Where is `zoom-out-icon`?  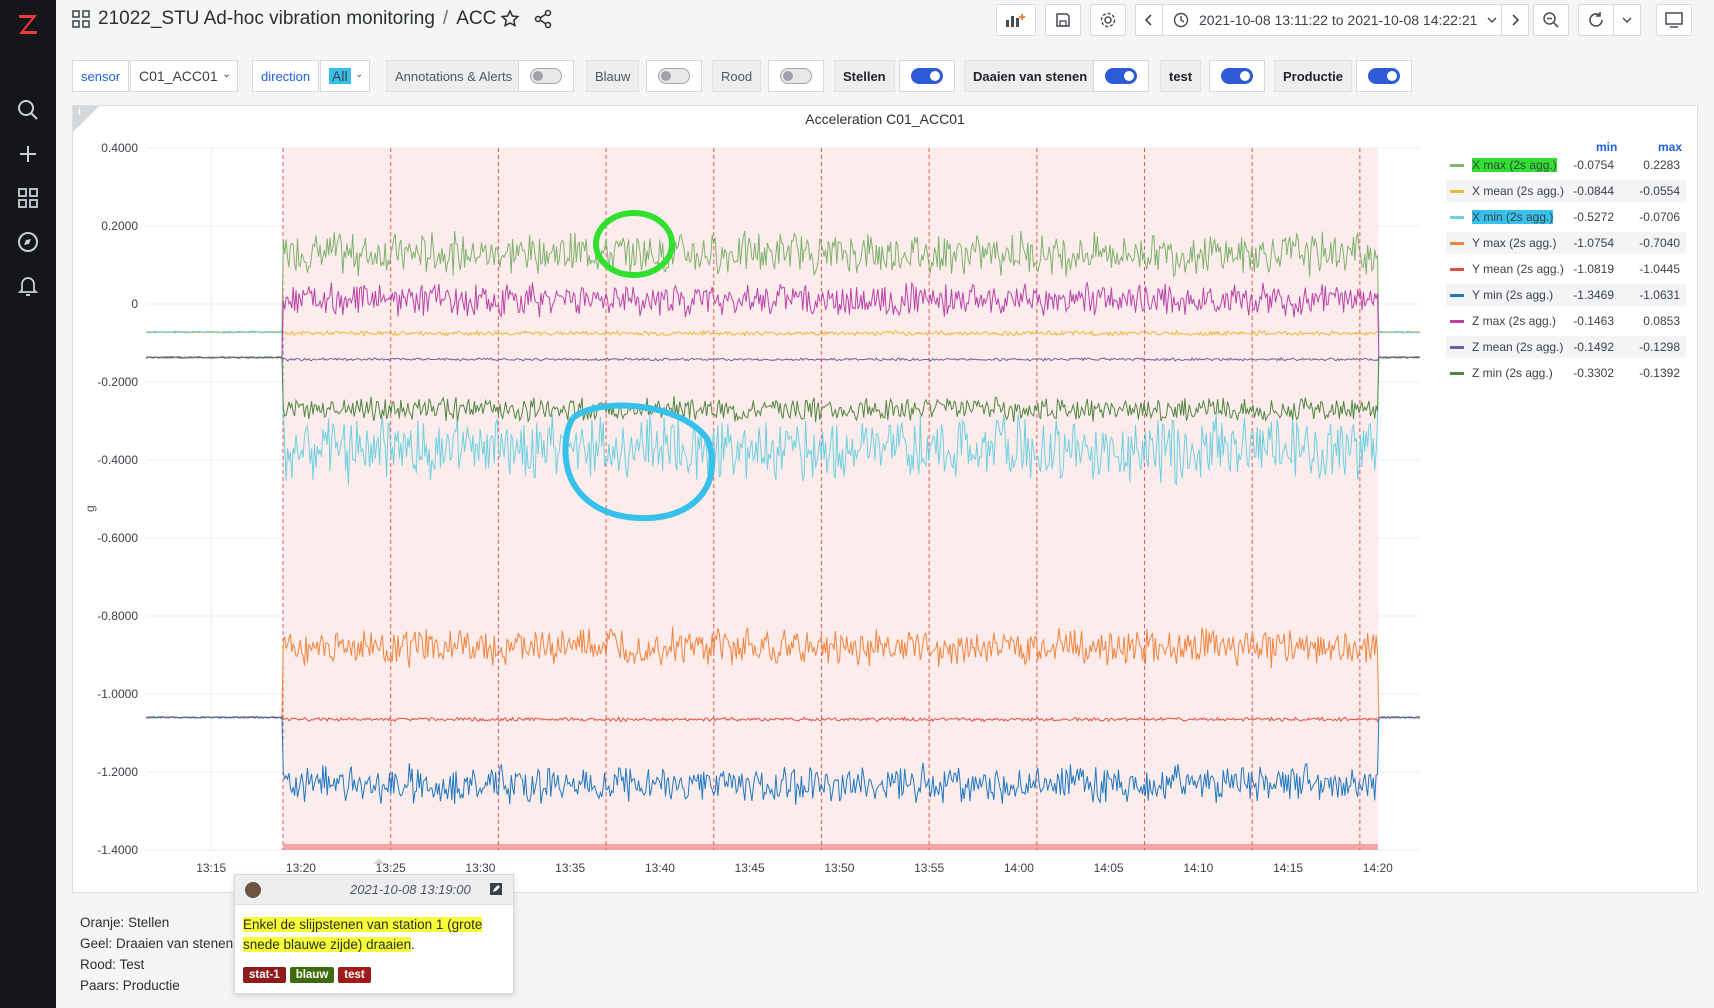
zoom-out-icon is located at coordinates (1551, 20).